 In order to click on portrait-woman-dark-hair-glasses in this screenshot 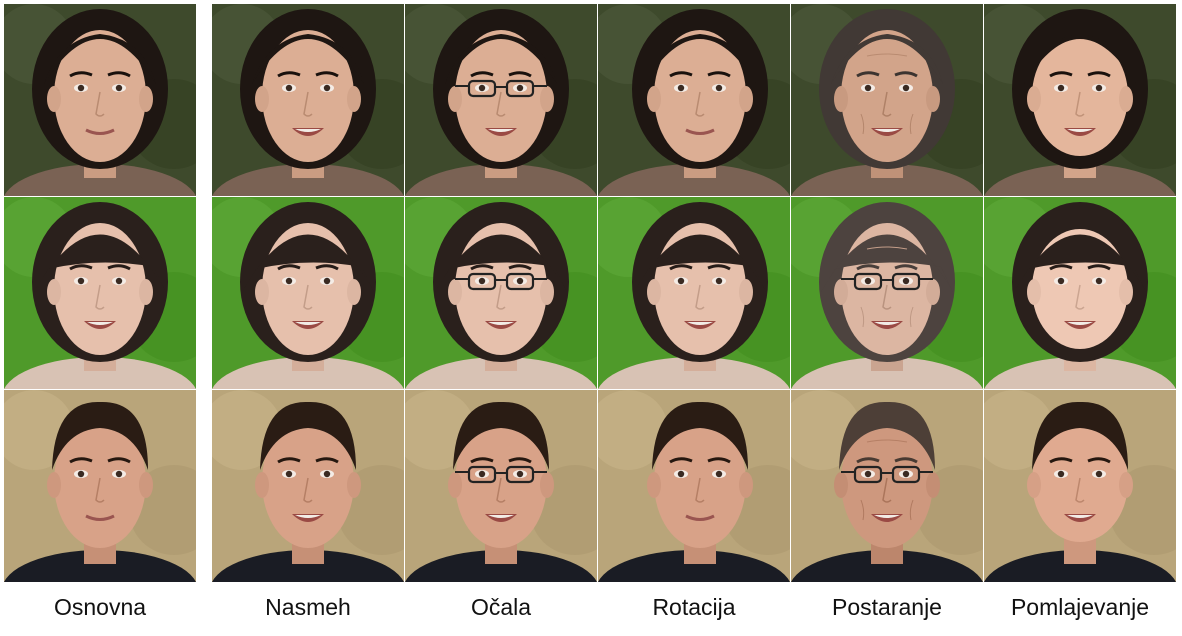, I will do `click(501, 100)`.